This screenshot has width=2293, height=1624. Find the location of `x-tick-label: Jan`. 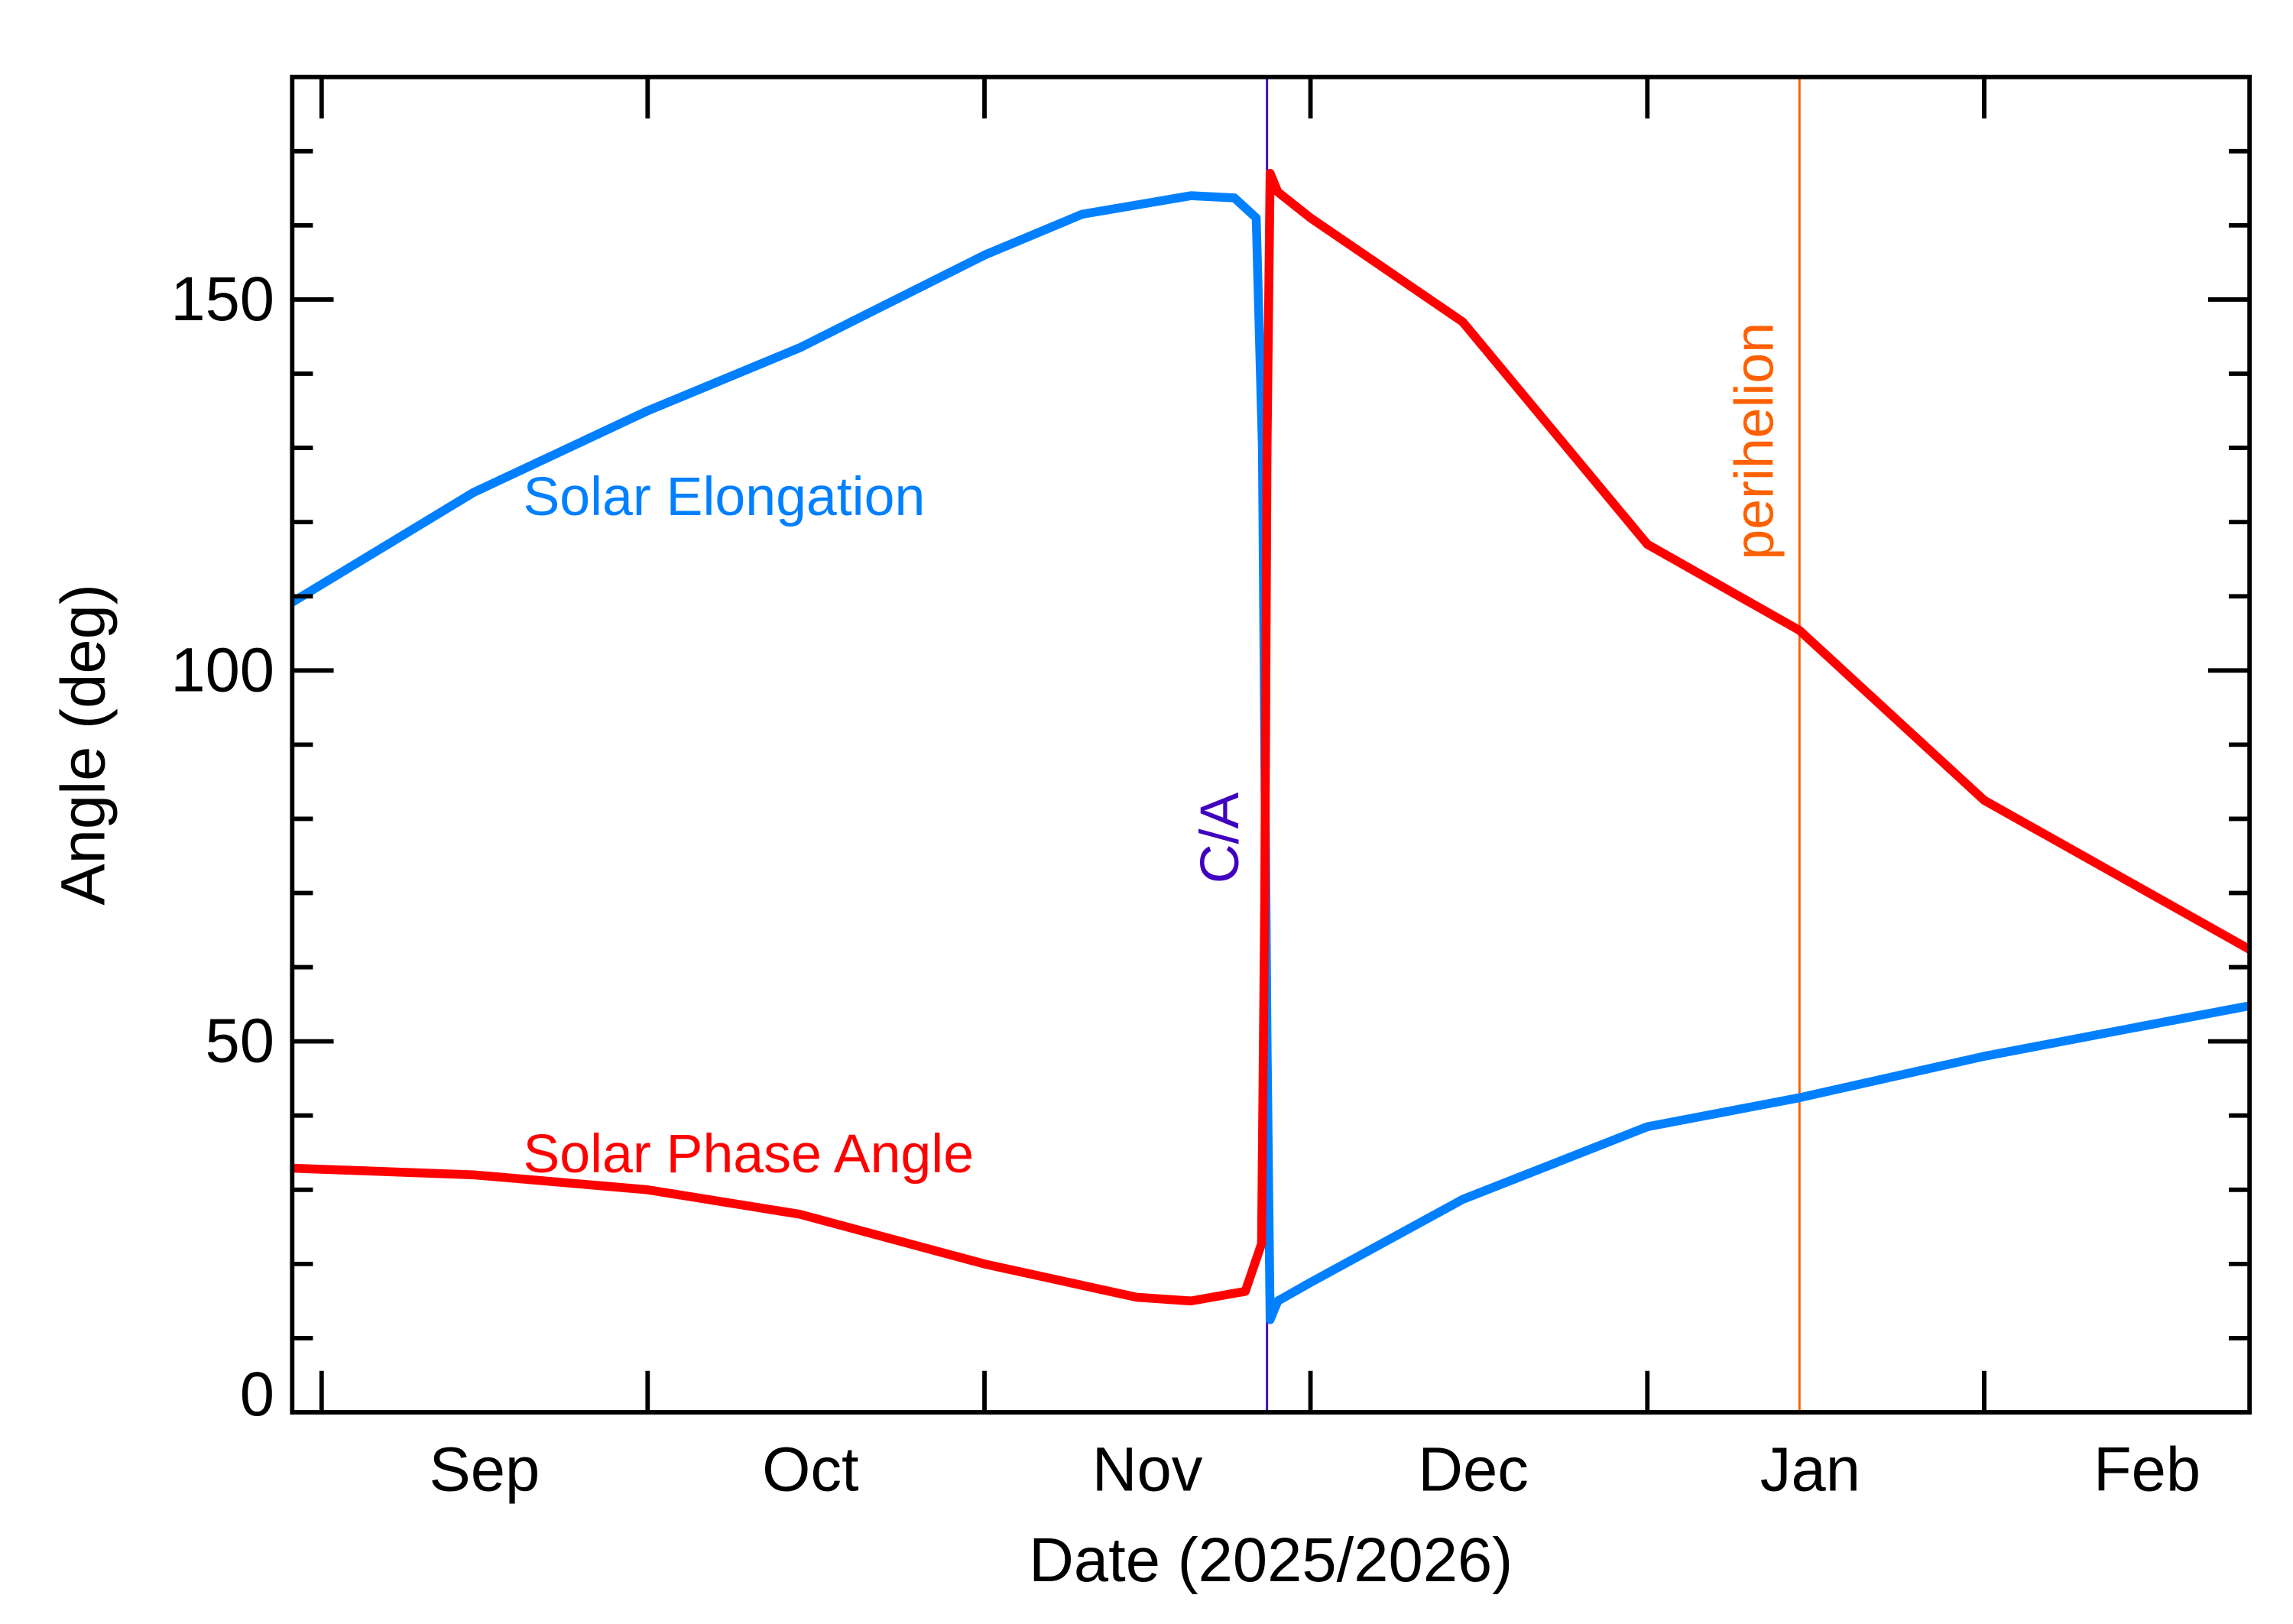

x-tick-label: Jan is located at coordinates (1810, 1470).